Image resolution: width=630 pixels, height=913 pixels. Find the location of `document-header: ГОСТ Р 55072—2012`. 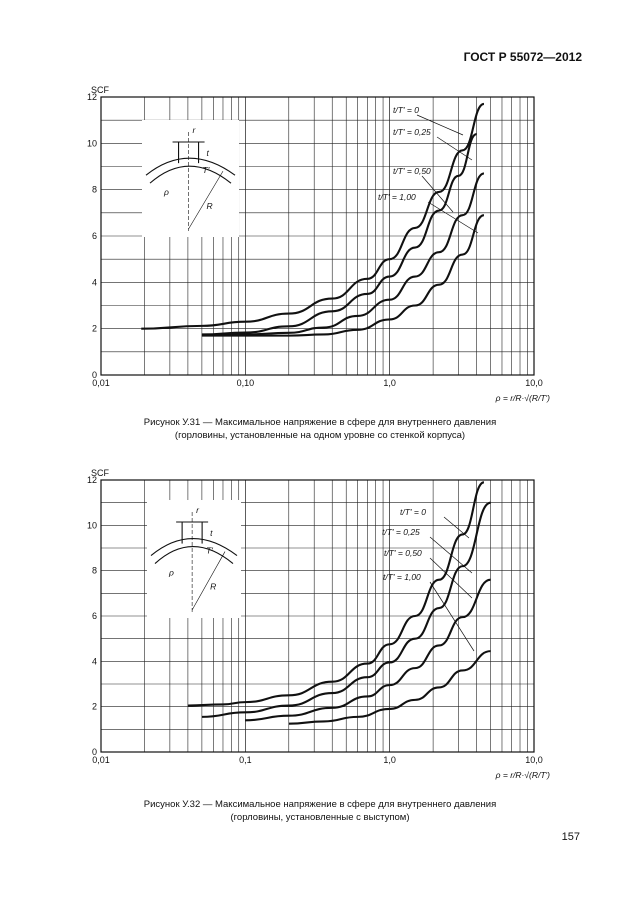

document-header: ГОСТ Р 55072—2012 is located at coordinates (522, 57).